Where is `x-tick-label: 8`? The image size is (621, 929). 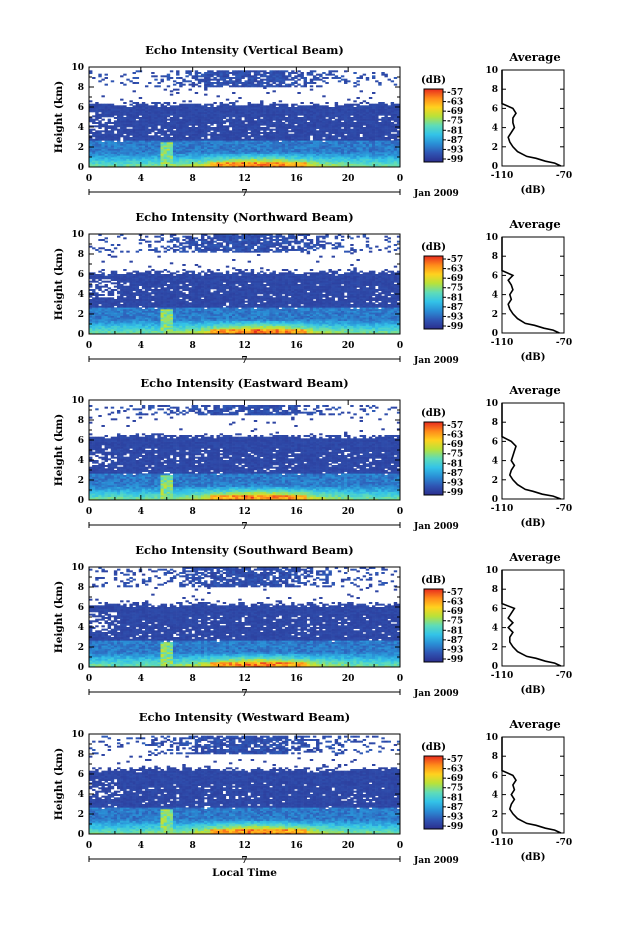 x-tick-label: 8 is located at coordinates (193, 179).